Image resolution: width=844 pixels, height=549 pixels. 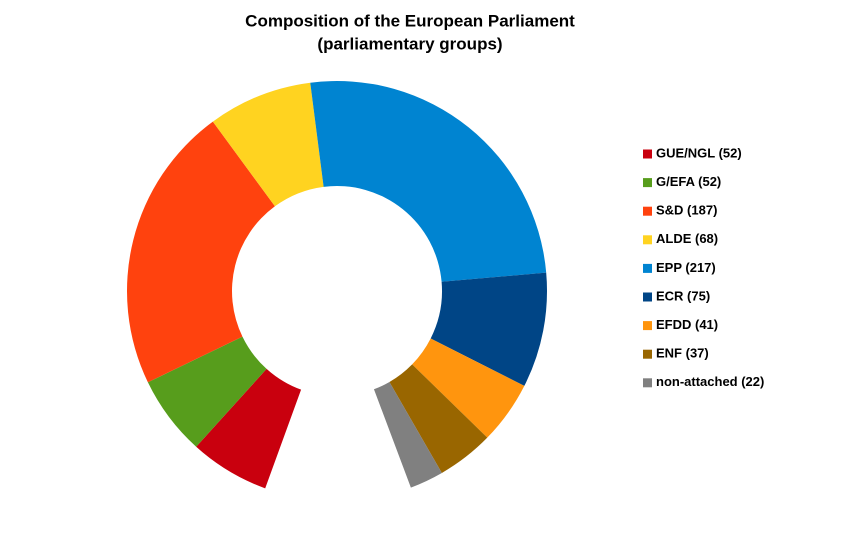 What do you see at coordinates (710, 381) in the screenshot?
I see `legend-label: non-attached (22)` at bounding box center [710, 381].